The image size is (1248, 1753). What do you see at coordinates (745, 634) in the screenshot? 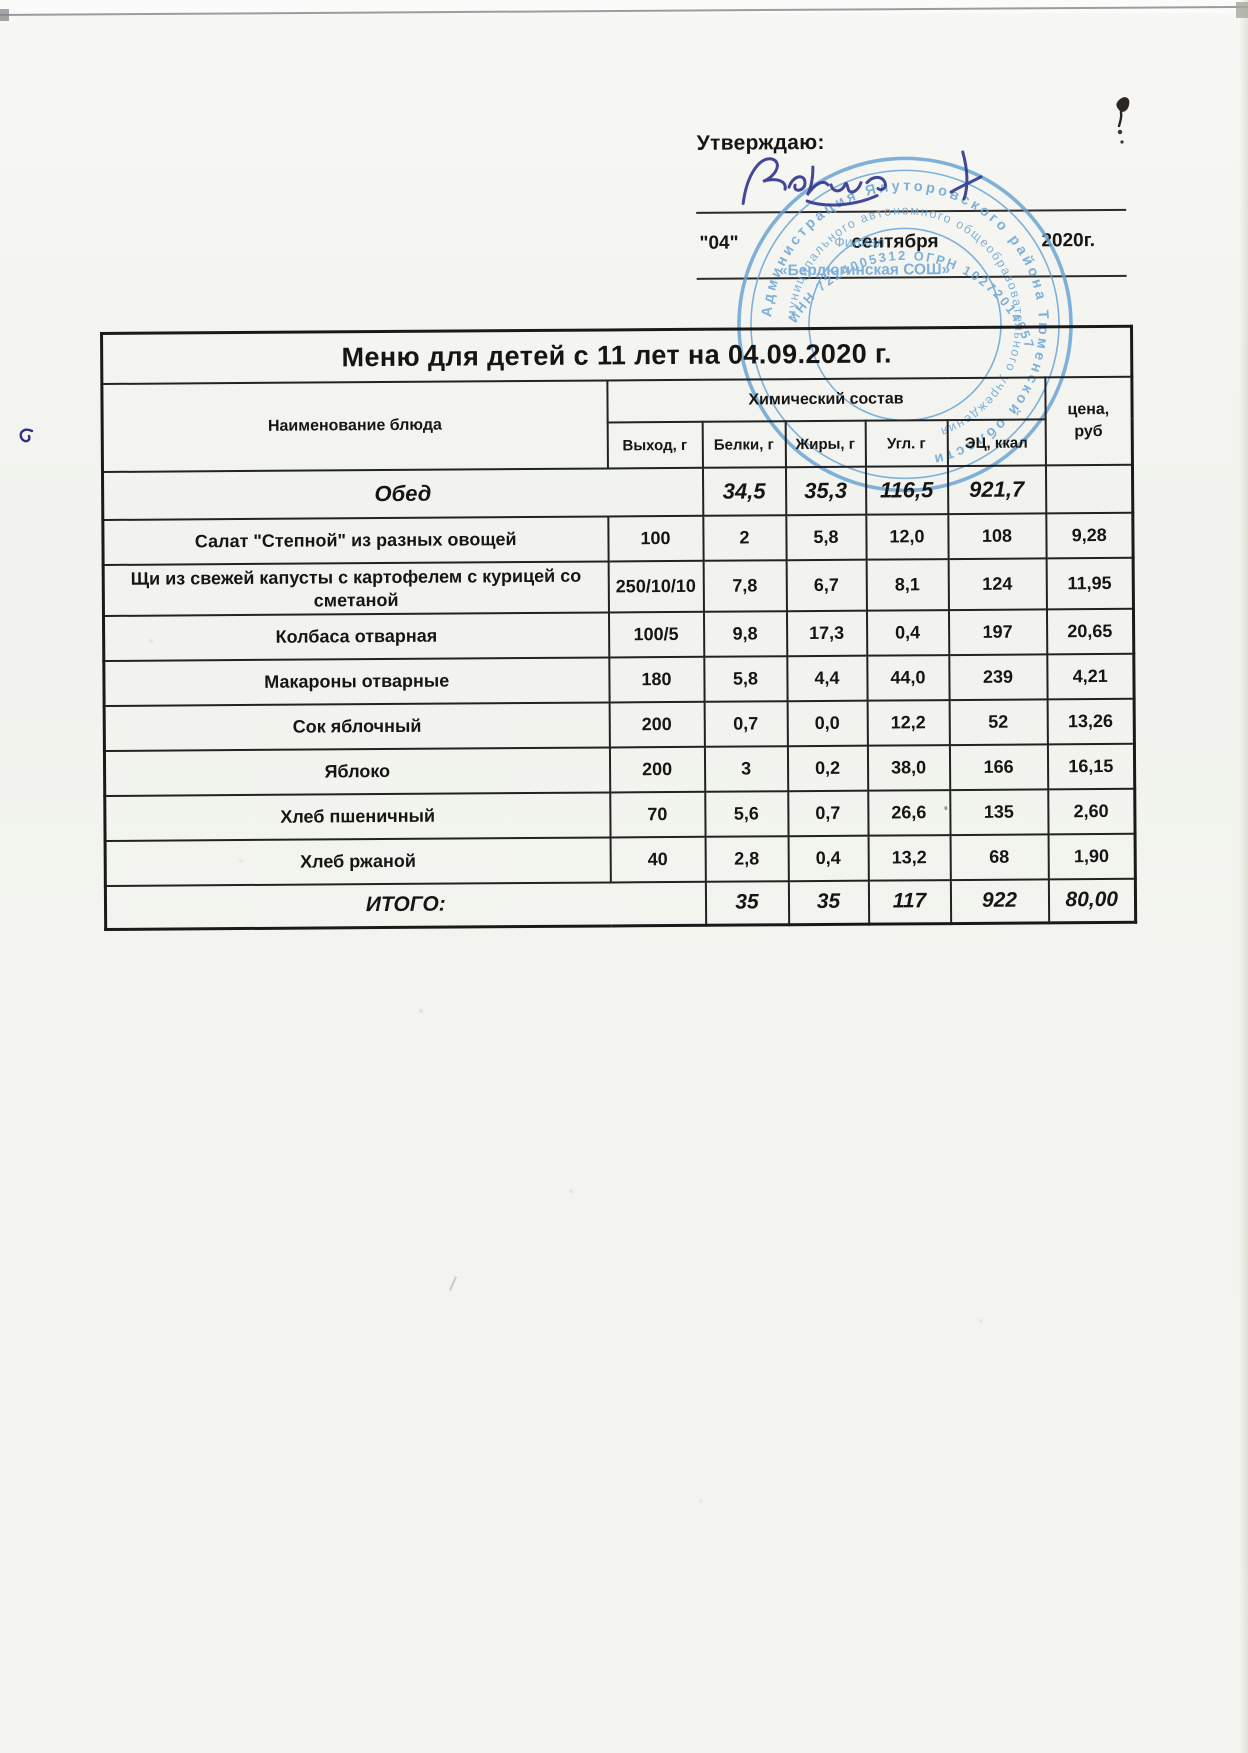
I see `dish-protein: 9,8` at bounding box center [745, 634].